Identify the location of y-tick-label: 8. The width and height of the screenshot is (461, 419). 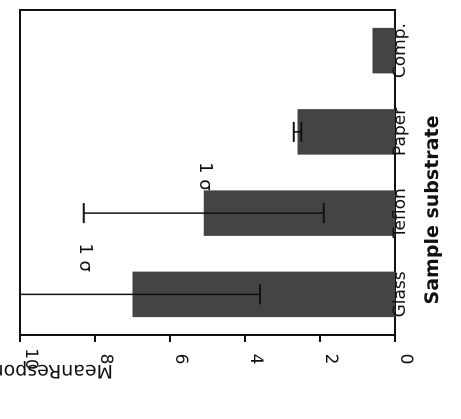
(106, 359).